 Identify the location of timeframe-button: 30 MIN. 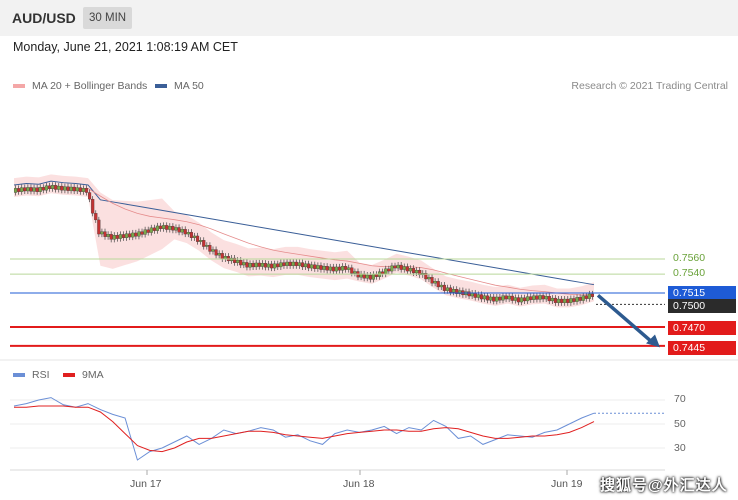
(108, 18).